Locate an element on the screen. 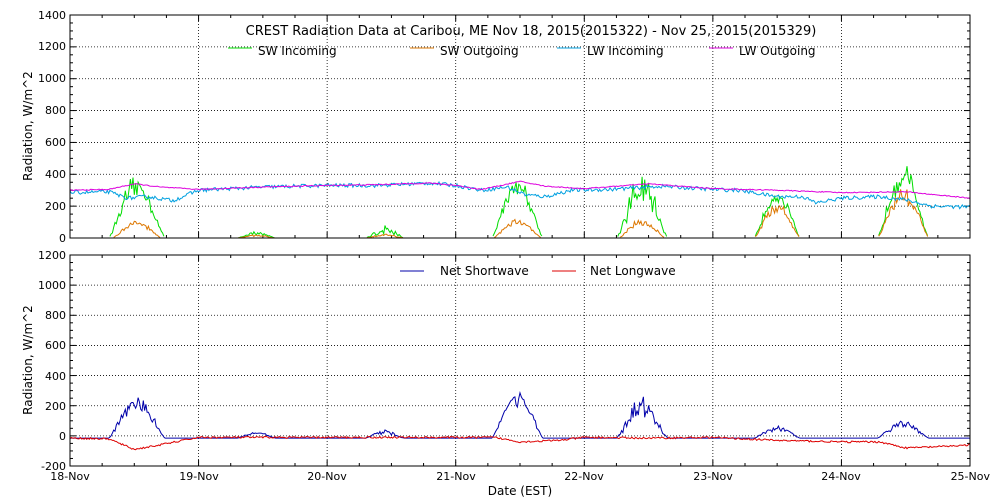 The width and height of the screenshot is (1000, 500). bottom-ytick-label: 400 is located at coordinates (55, 376).